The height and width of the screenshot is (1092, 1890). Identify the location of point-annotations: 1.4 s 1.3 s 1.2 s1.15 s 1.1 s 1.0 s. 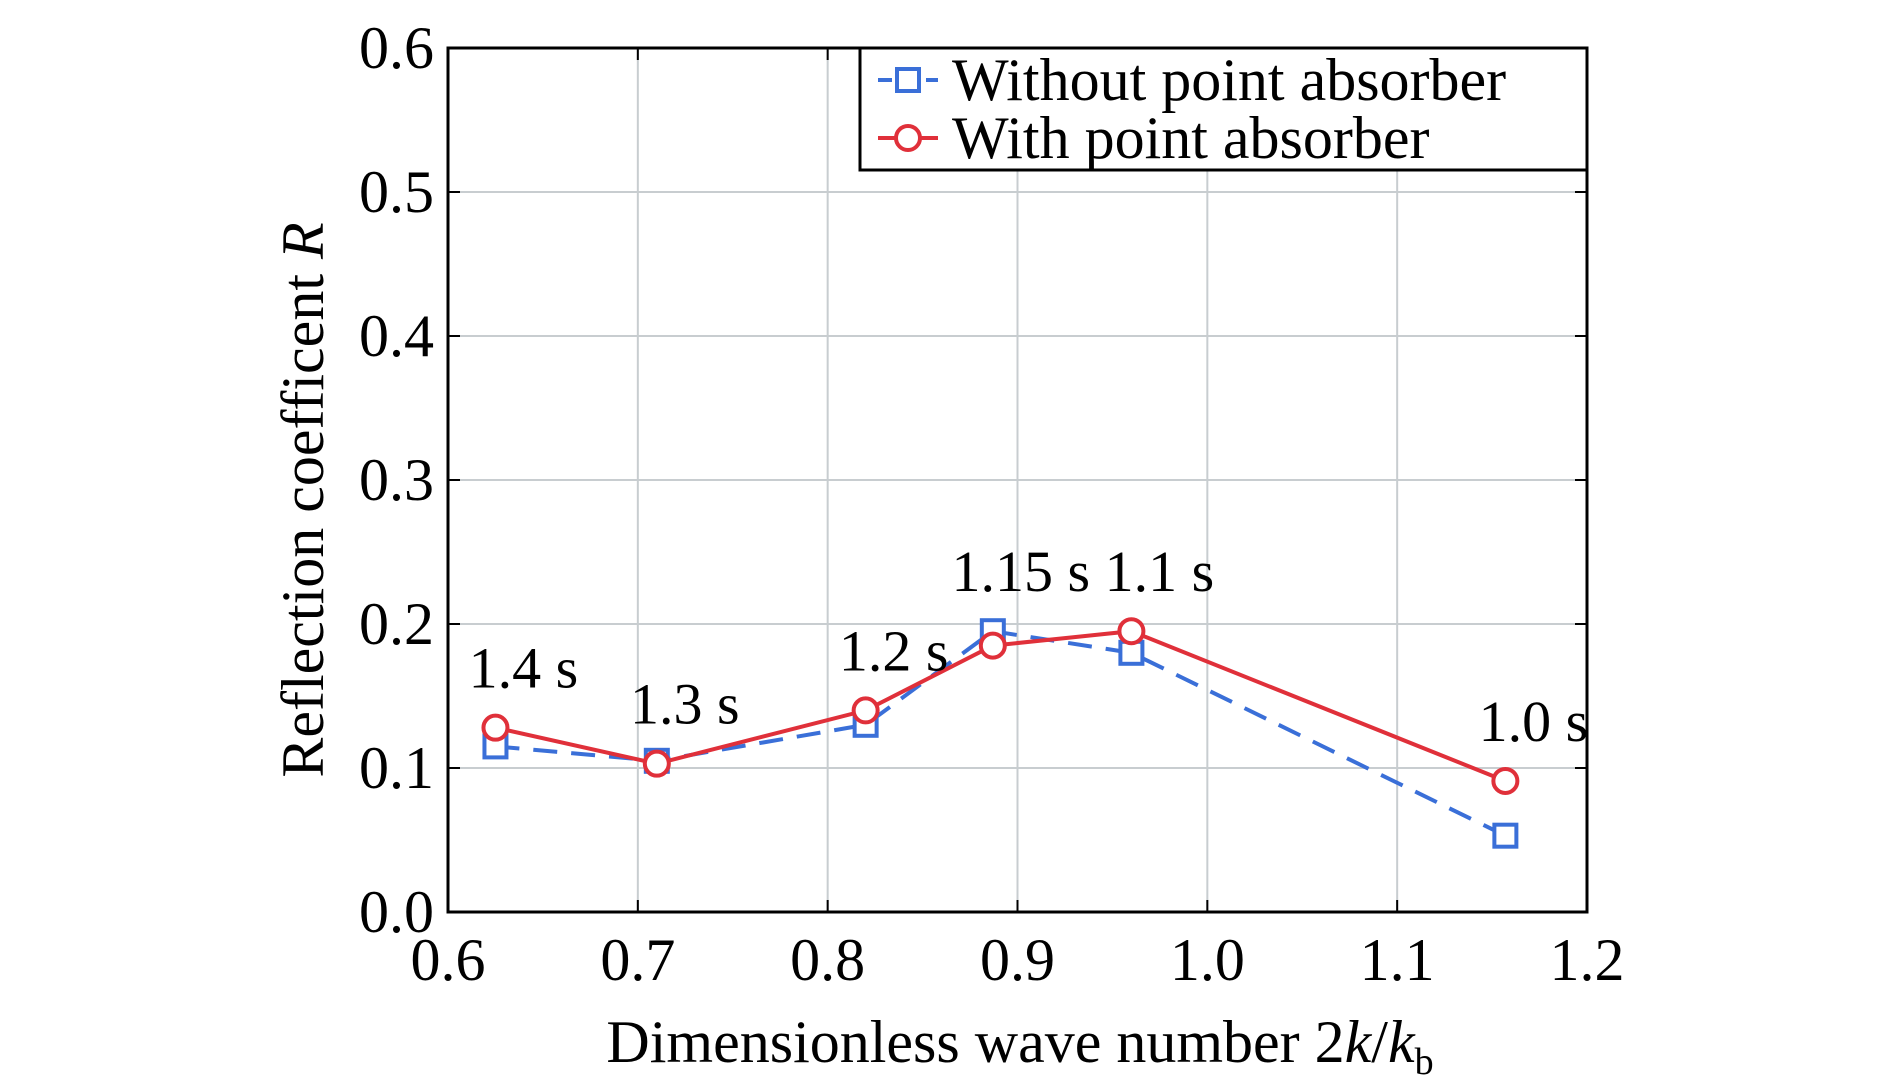
(1028, 646).